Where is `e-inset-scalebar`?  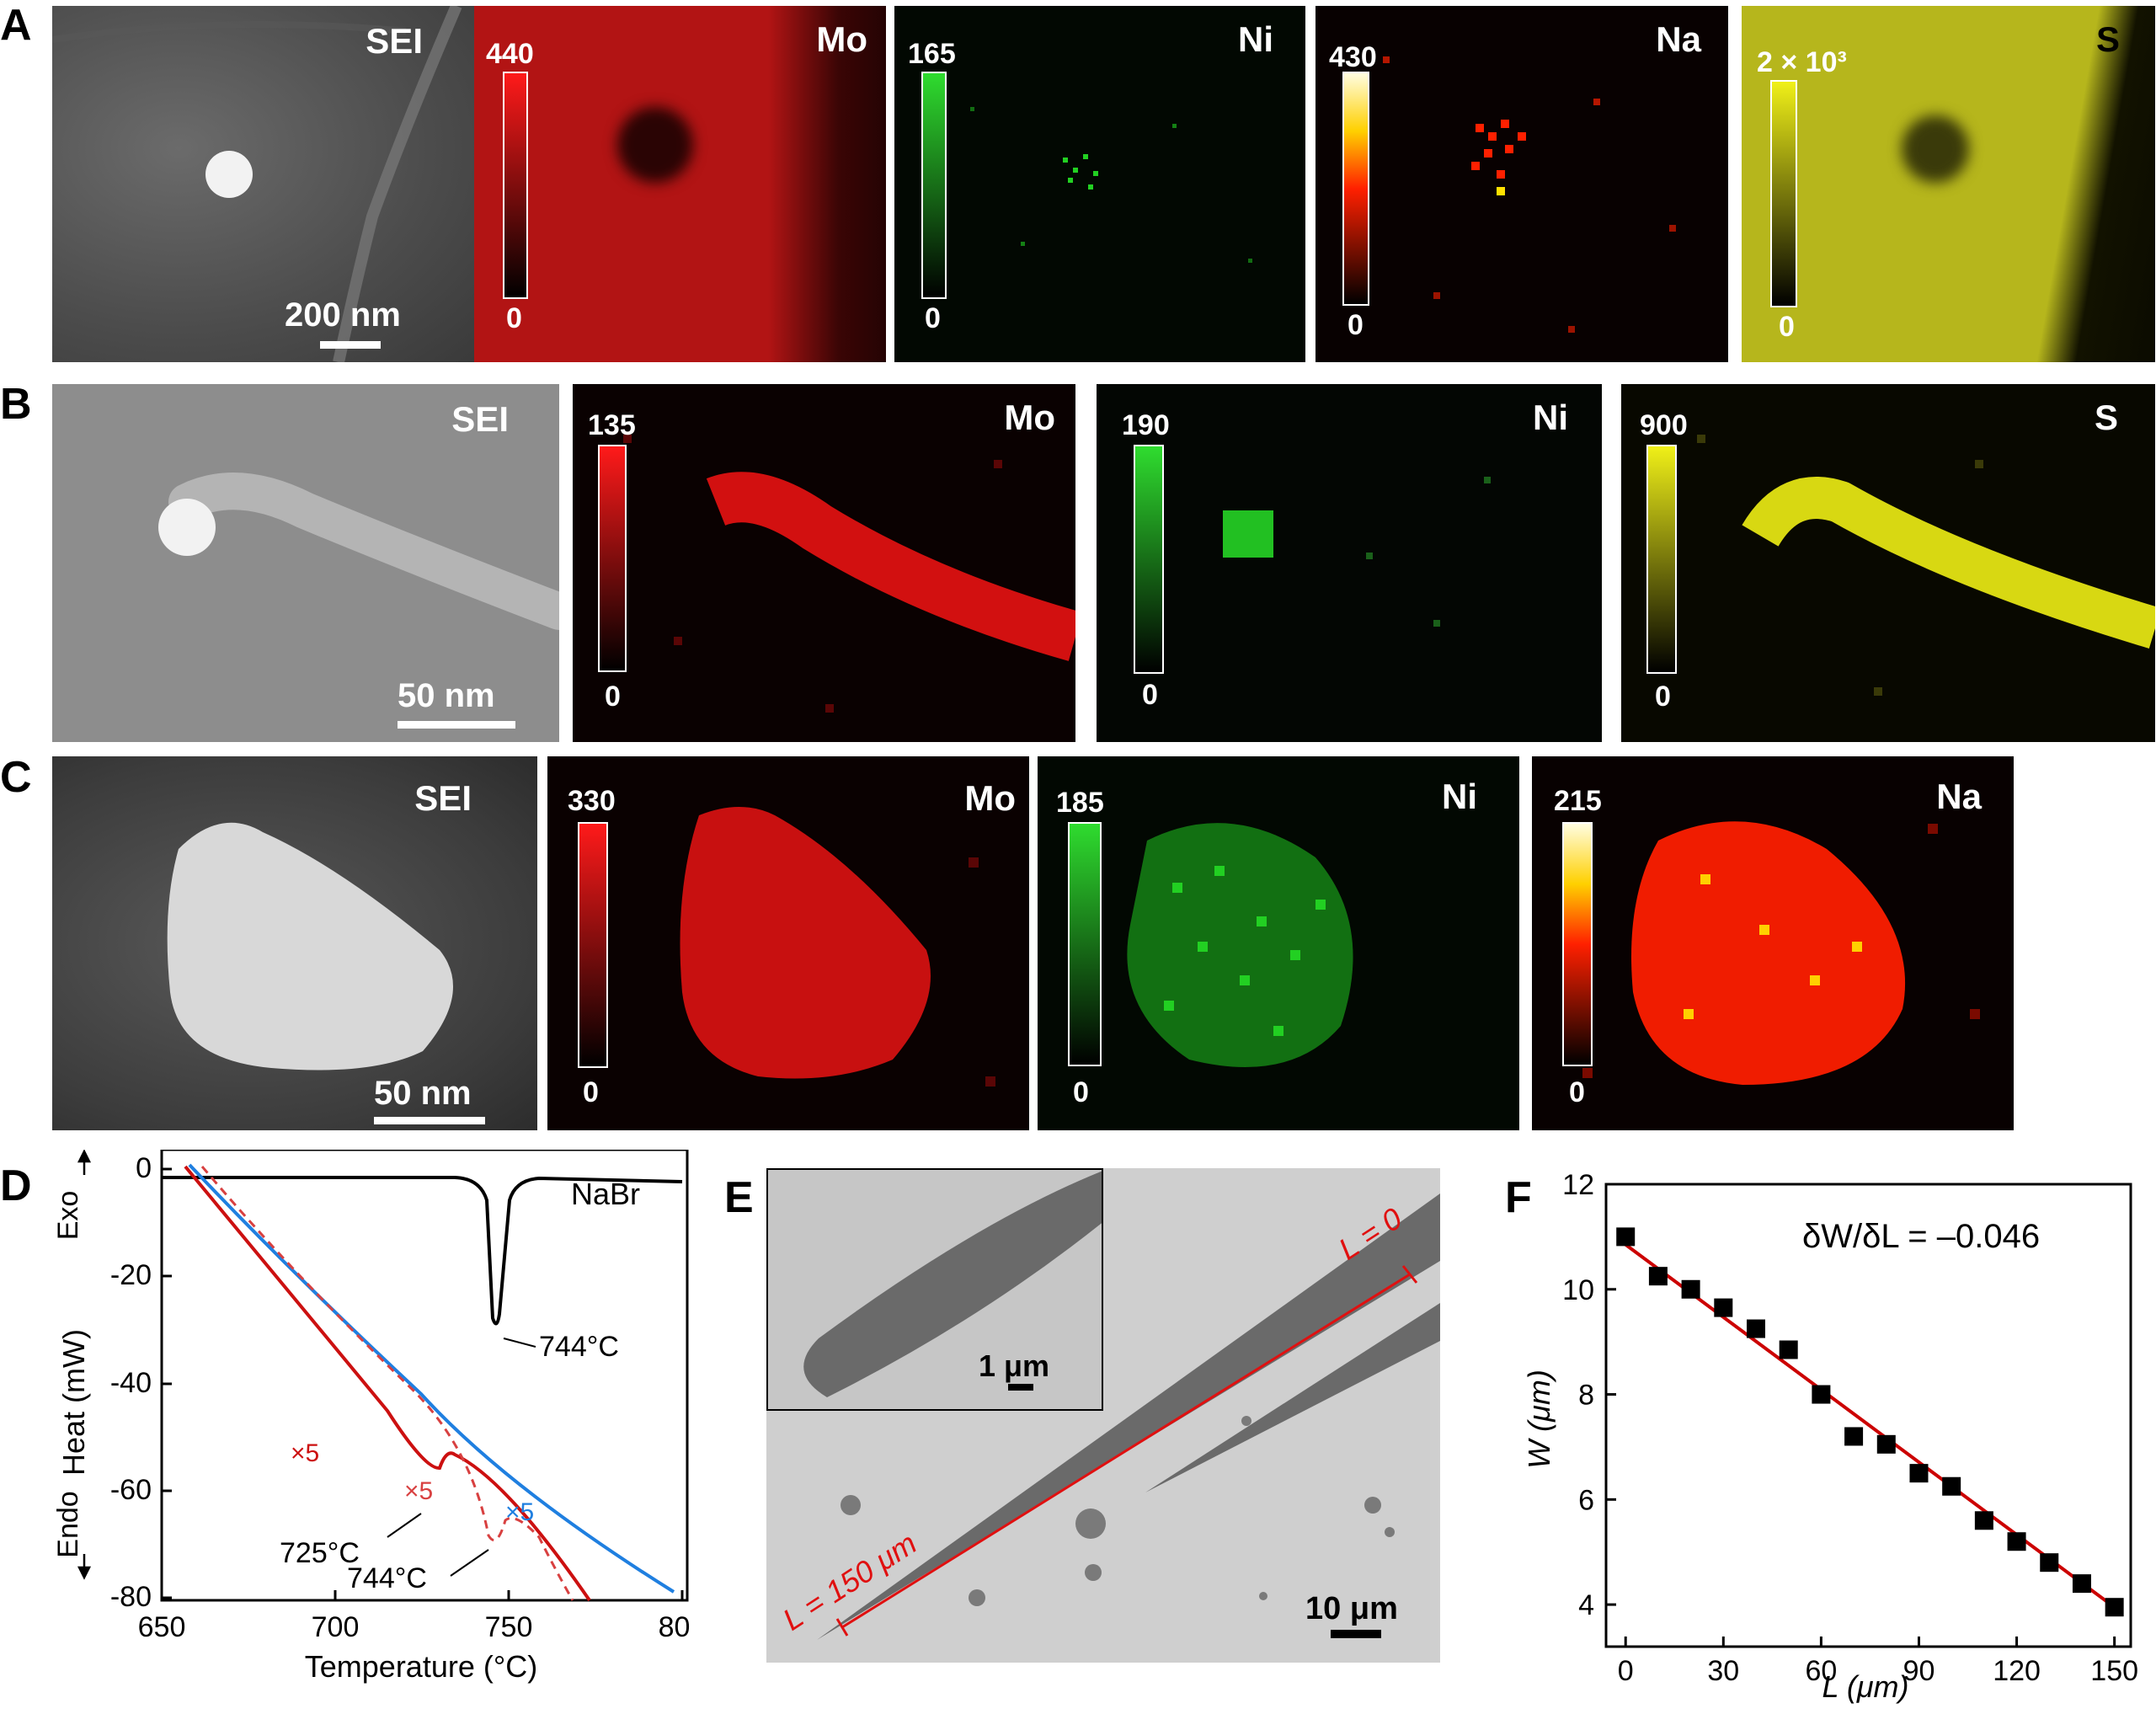
e-inset-scalebar is located at coordinates (1021, 1387).